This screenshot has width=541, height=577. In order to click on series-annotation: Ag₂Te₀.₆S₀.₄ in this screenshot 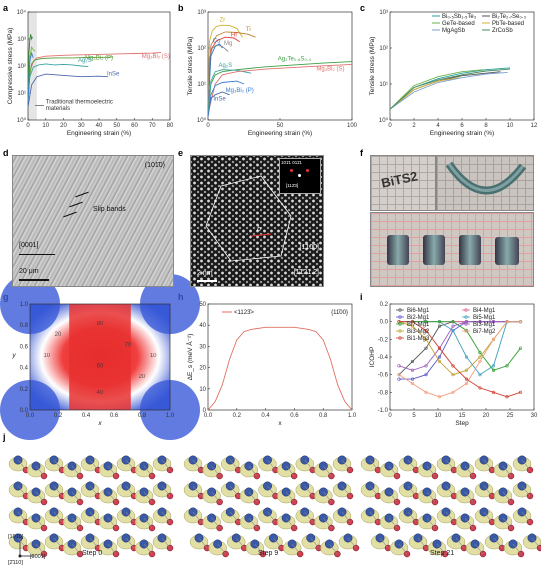, I will do `click(295, 59)`.